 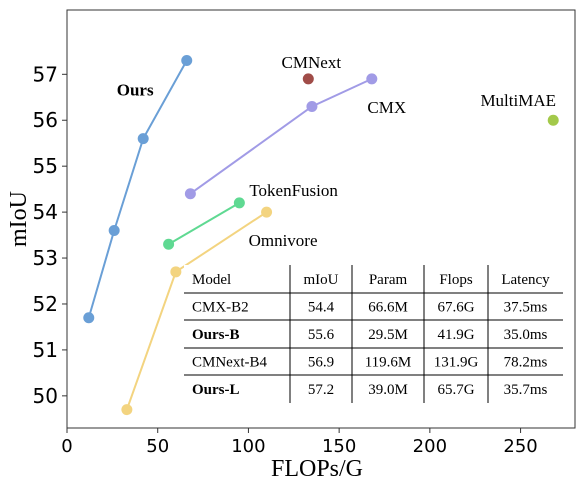 What do you see at coordinates (518, 100) in the screenshot?
I see `multimae-label: MultiMAE` at bounding box center [518, 100].